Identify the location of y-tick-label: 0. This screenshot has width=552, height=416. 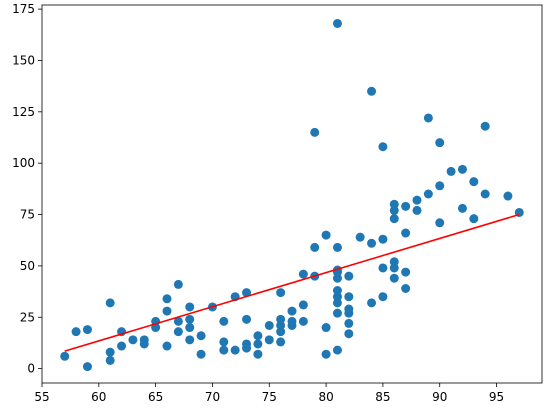
(31, 369).